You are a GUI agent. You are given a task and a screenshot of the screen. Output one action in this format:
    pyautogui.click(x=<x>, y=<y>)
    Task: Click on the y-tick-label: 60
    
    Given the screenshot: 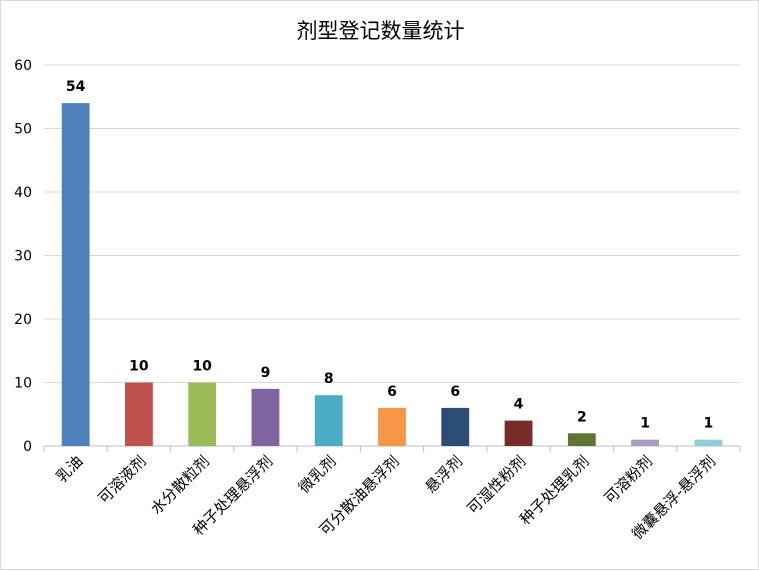 What is the action you would take?
    pyautogui.click(x=23, y=66)
    